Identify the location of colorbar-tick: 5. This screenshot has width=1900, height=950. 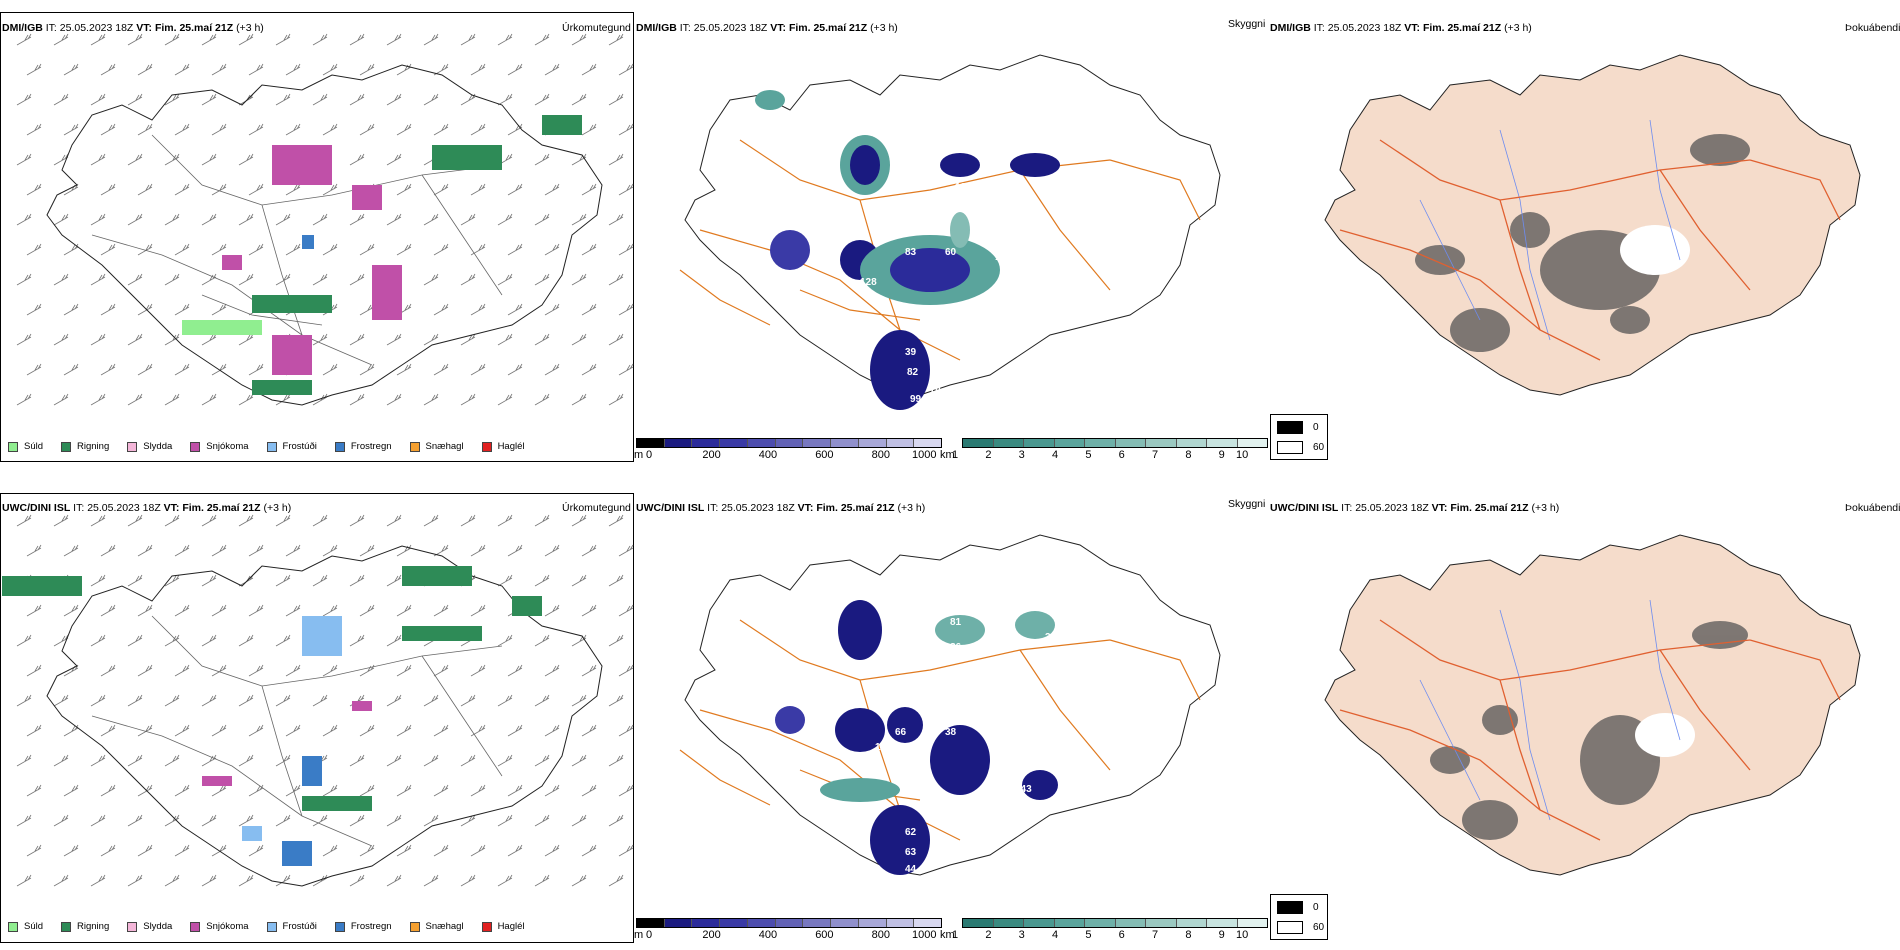
(1088, 935).